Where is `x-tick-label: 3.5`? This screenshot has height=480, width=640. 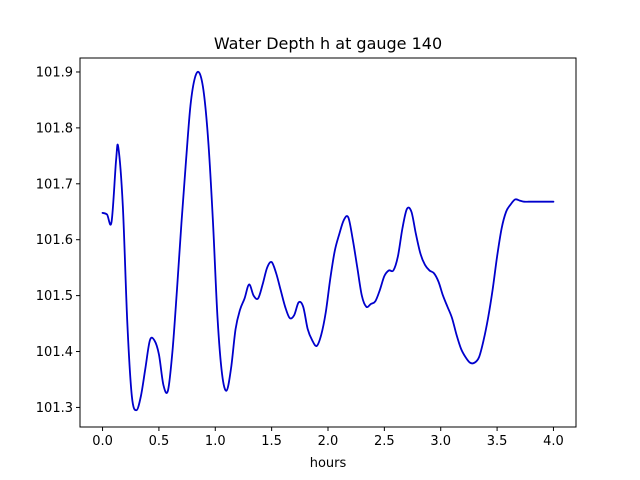 x-tick-label: 3.5 is located at coordinates (497, 441).